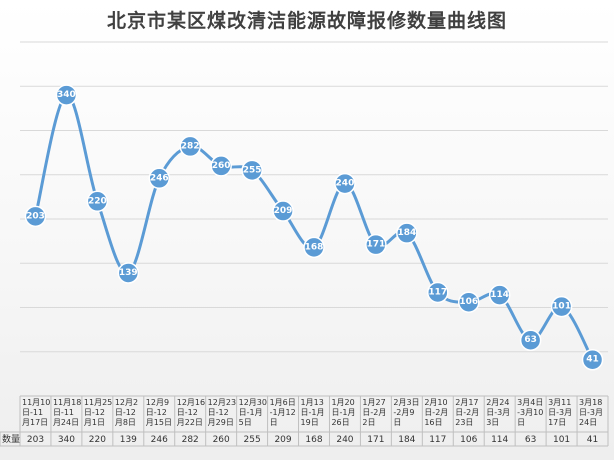 The image size is (614, 460). What do you see at coordinates (310, 422) in the screenshot?
I see `category-label: 19日` at bounding box center [310, 422].